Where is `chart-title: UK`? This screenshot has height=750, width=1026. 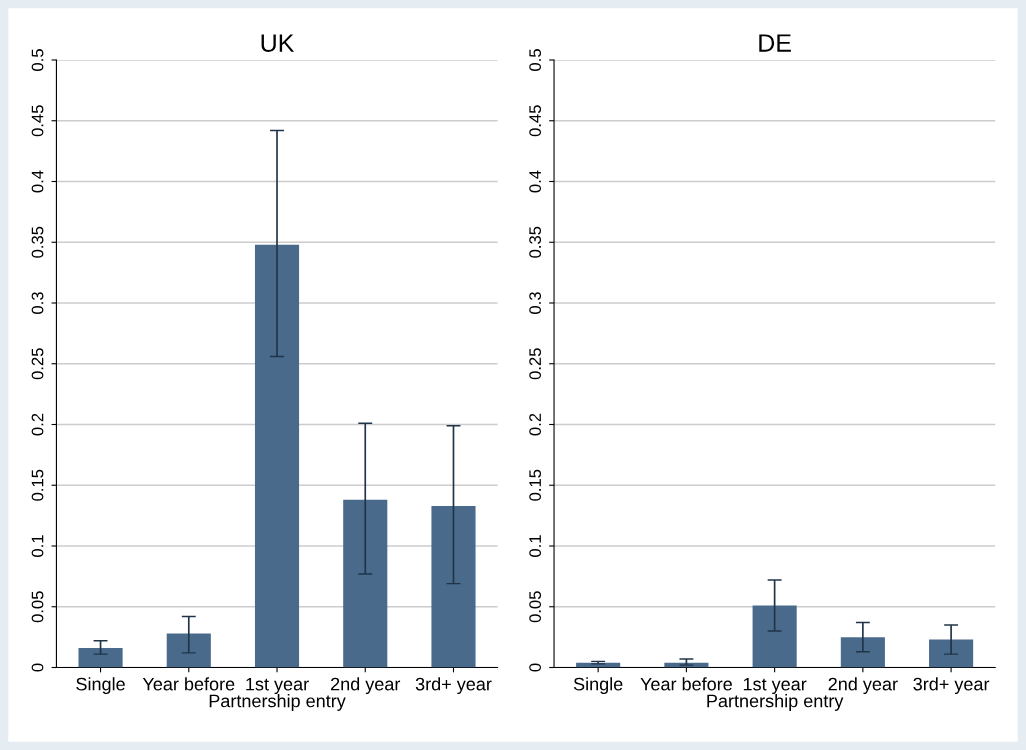
chart-title: UK is located at coordinates (278, 43).